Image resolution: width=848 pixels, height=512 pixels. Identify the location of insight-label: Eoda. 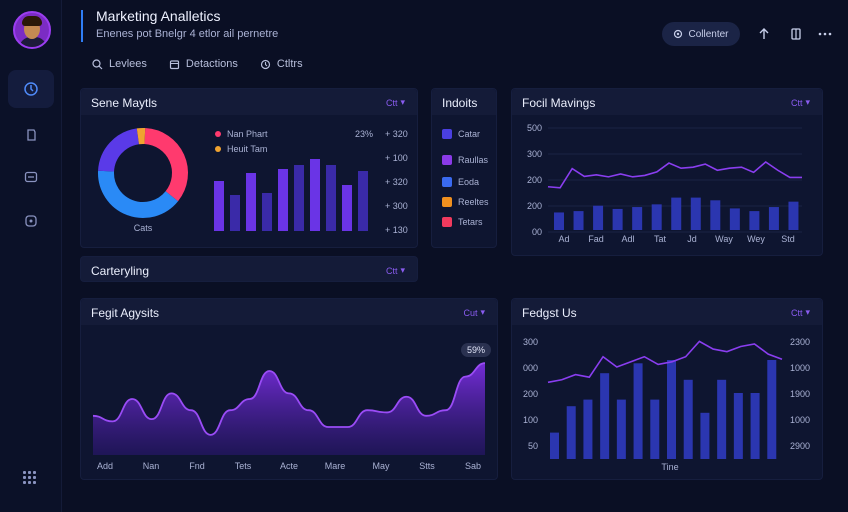
(469, 182).